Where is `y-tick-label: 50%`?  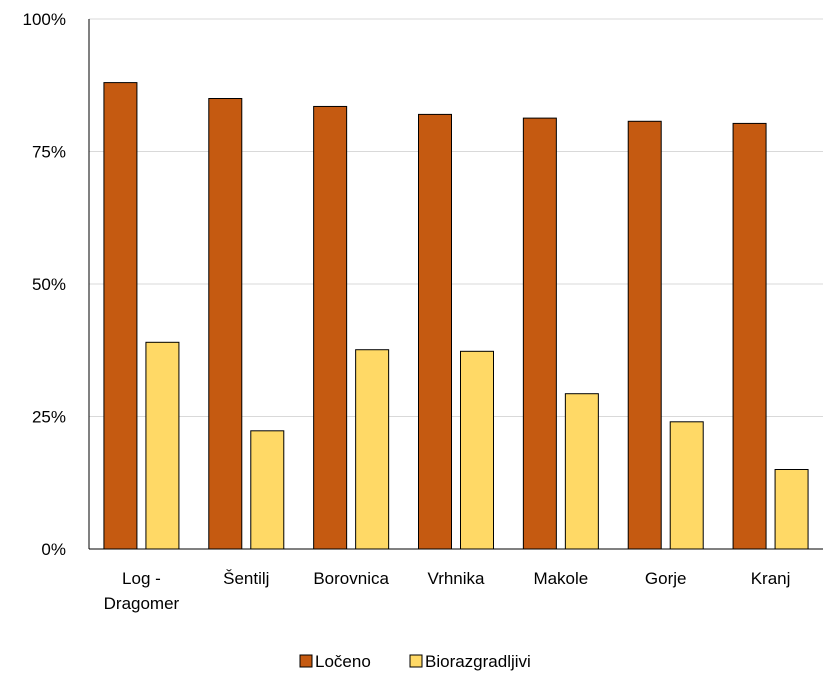 y-tick-label: 50% is located at coordinates (49, 284).